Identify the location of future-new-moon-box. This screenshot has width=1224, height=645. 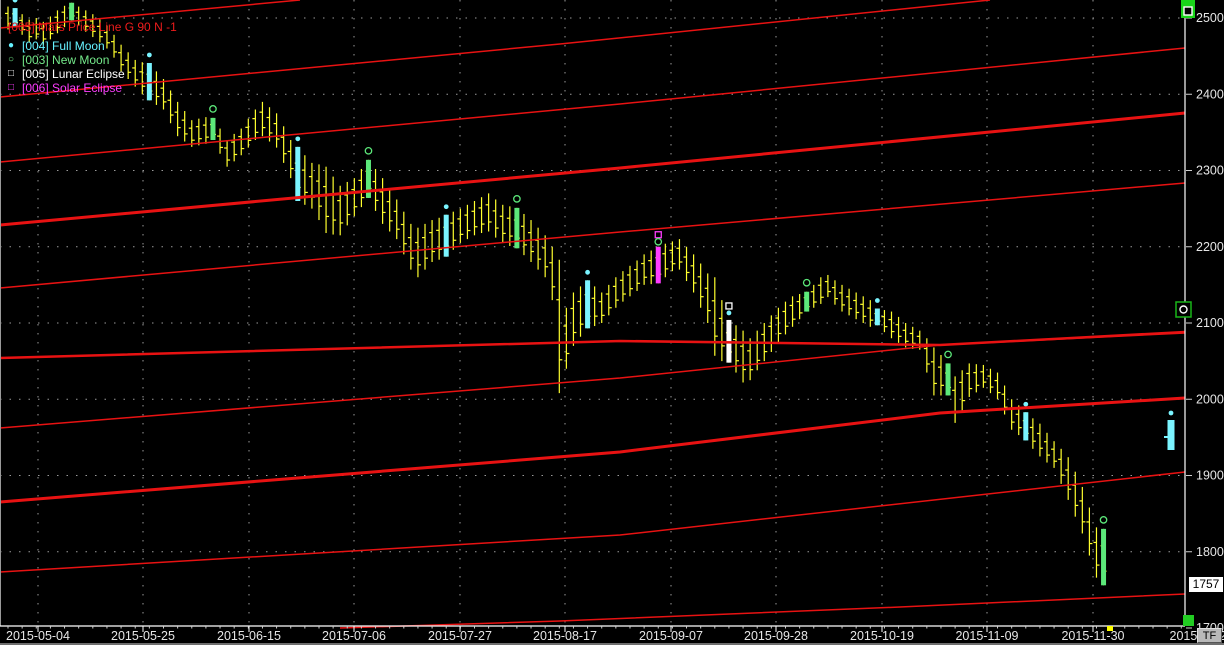
(1183, 309).